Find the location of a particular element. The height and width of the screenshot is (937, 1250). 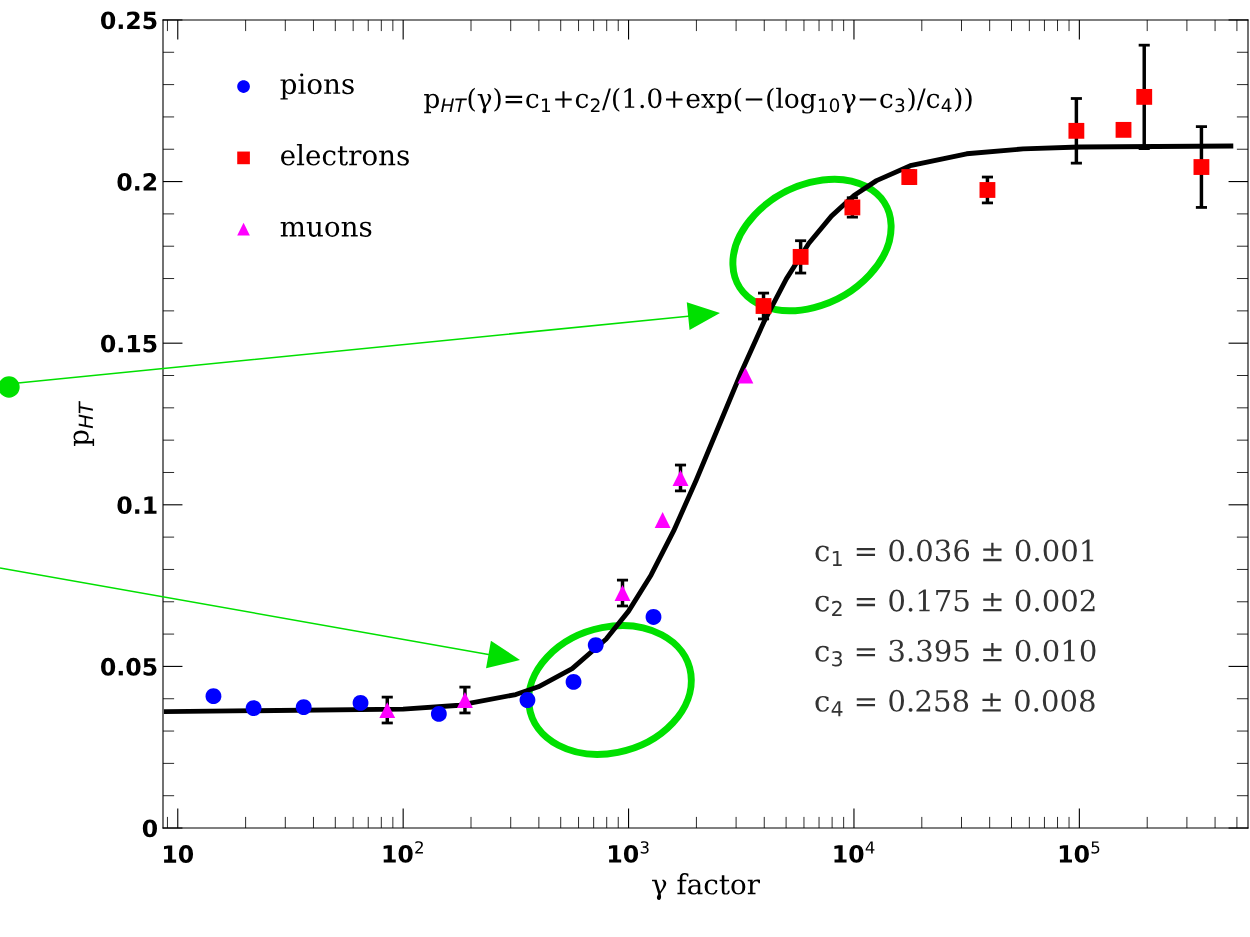

x-tick-label: 10$^{2}$ is located at coordinates (403, 852).